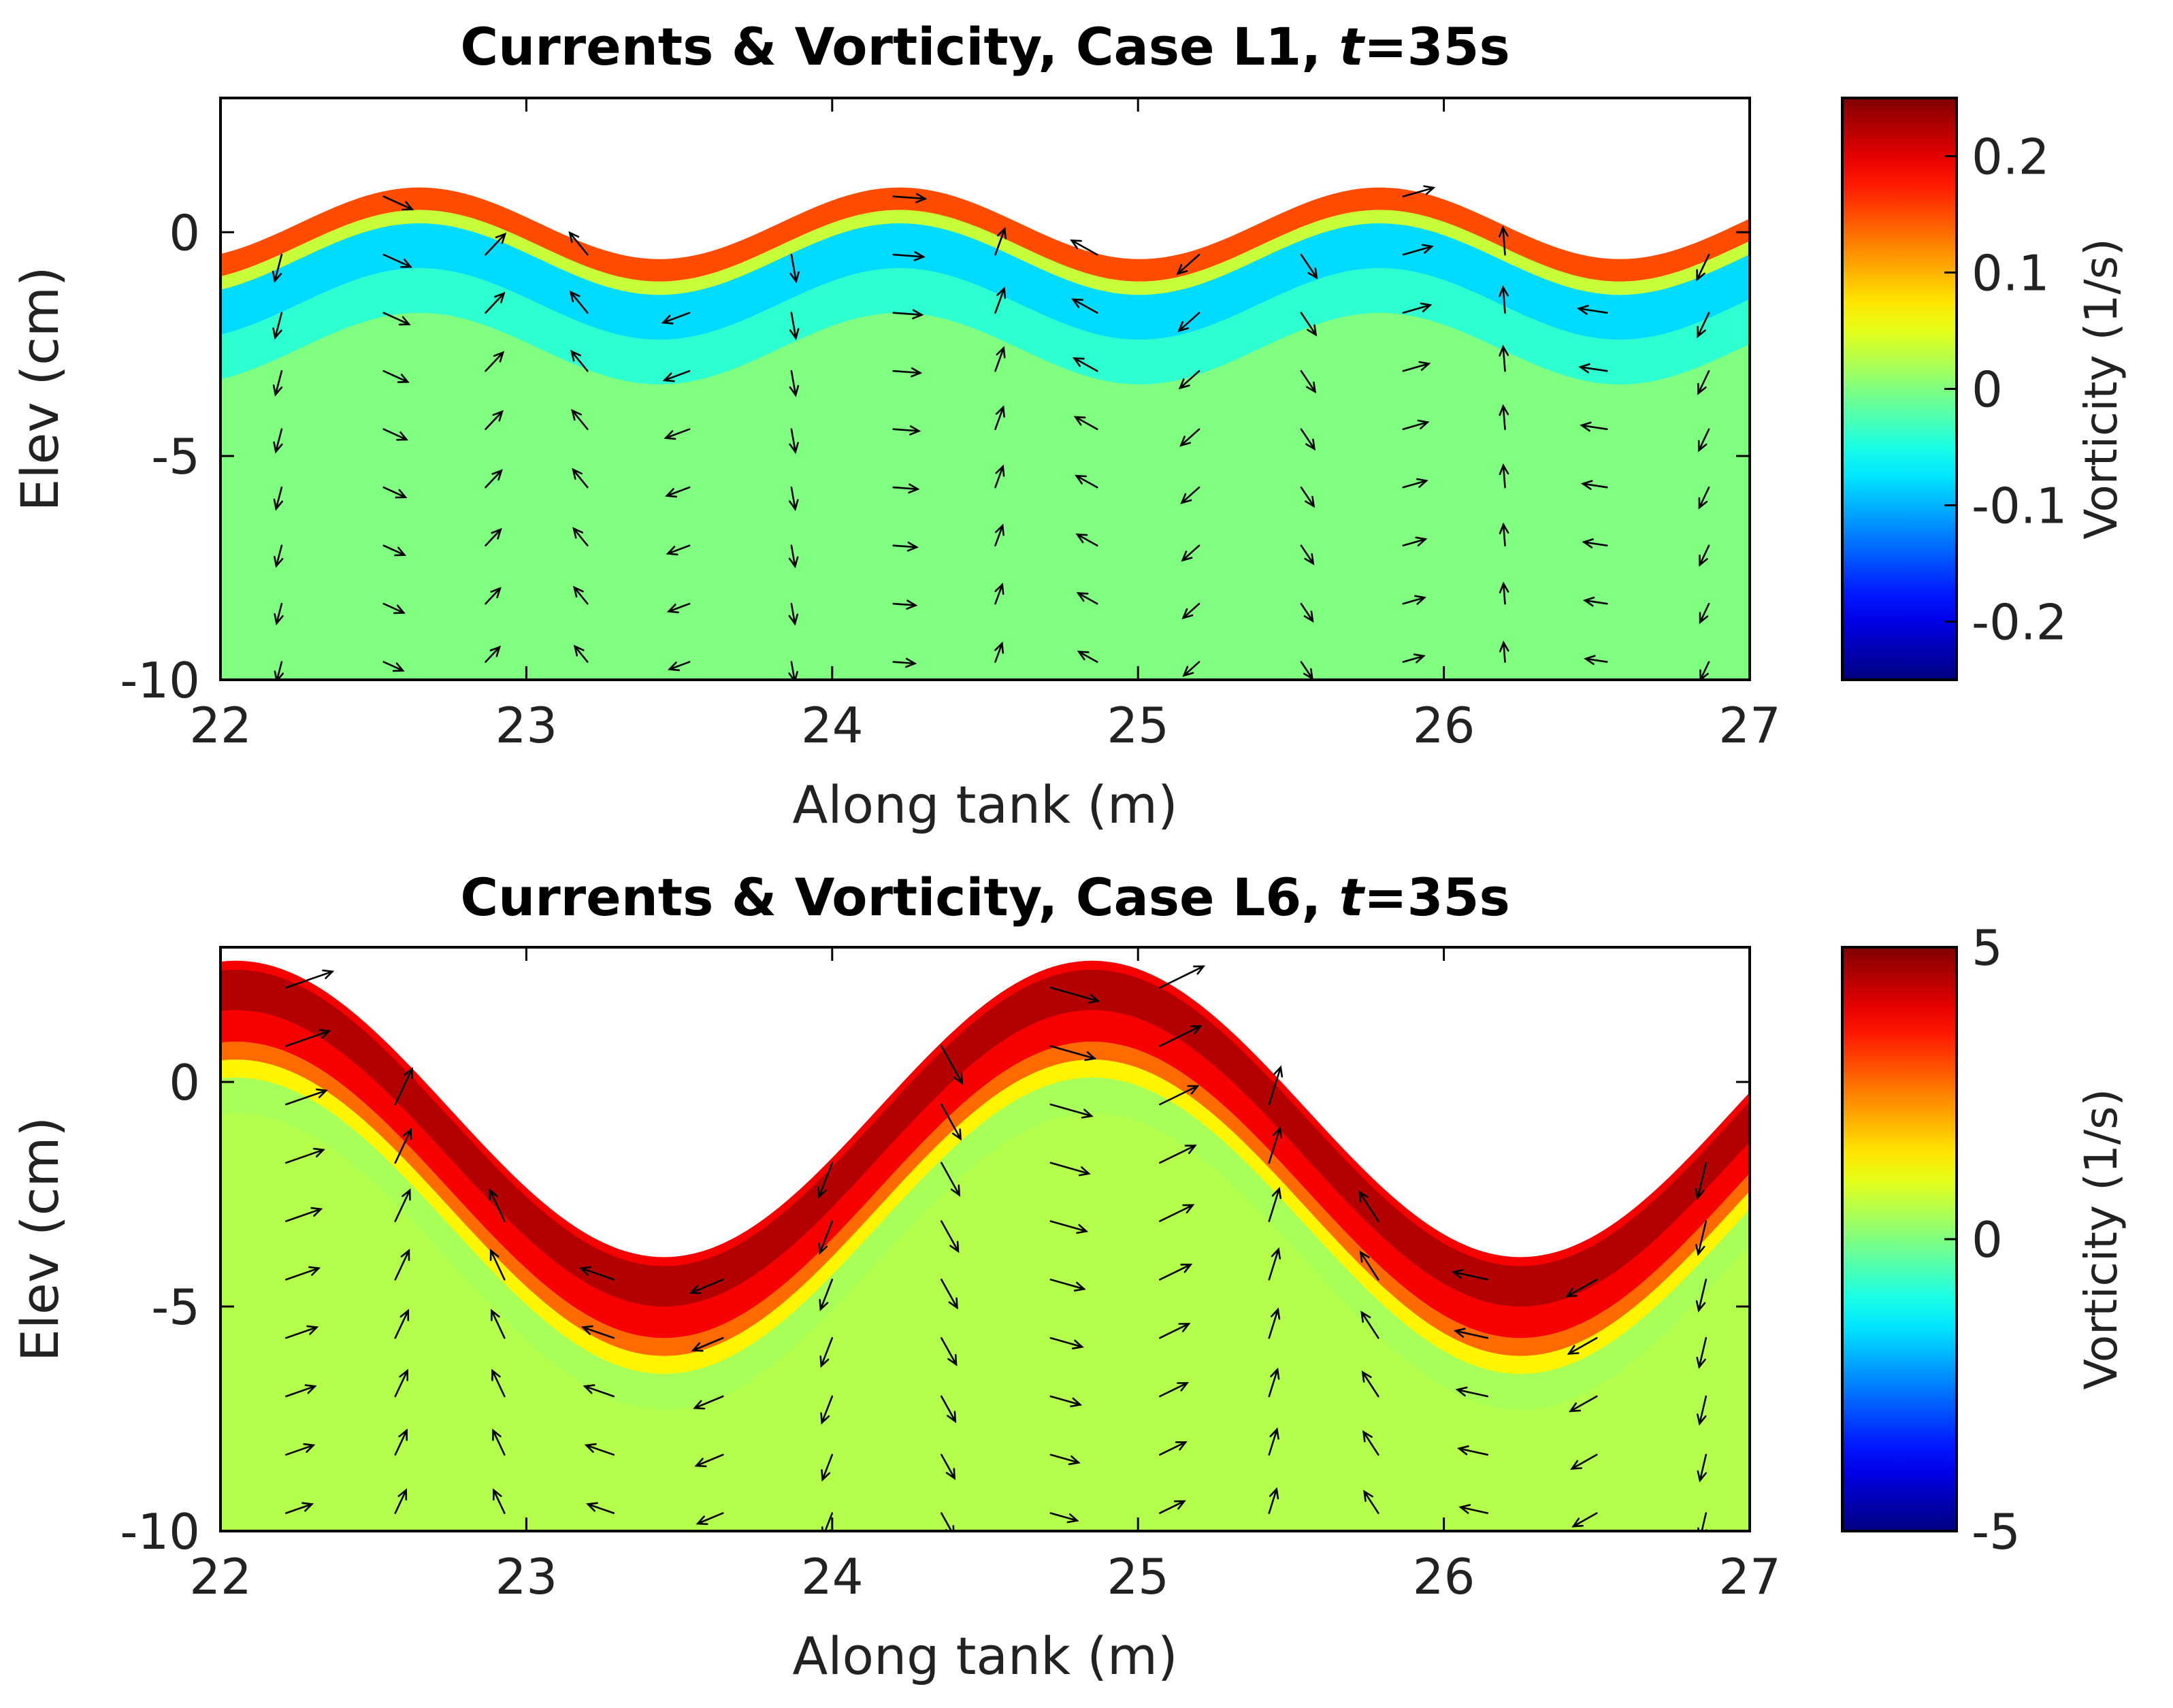 The image size is (2173, 1708). What do you see at coordinates (1437, 897) in the screenshot?
I see `title-suffix: =35s` at bounding box center [1437, 897].